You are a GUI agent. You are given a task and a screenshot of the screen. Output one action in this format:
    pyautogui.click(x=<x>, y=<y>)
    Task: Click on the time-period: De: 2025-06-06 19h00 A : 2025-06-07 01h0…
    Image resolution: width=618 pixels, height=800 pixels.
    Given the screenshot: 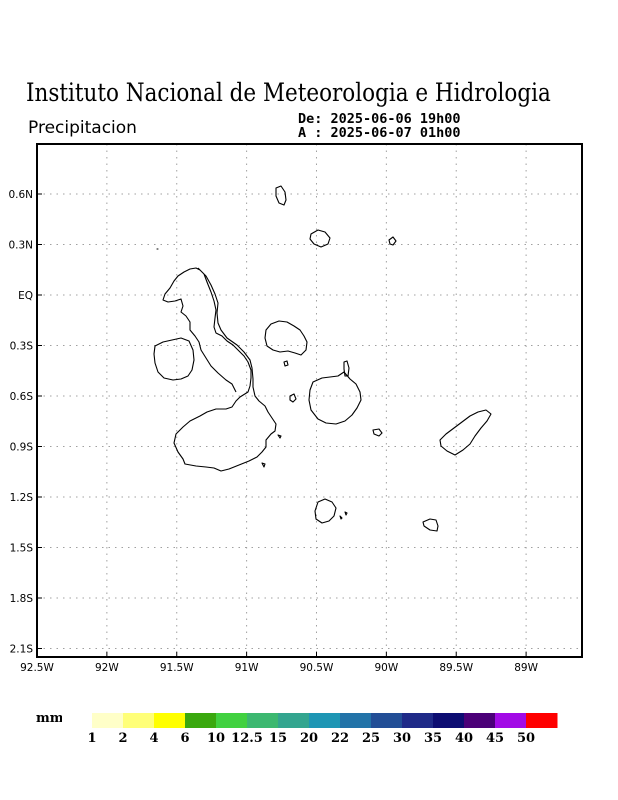 What is the action you would take?
    pyautogui.click(x=379, y=126)
    